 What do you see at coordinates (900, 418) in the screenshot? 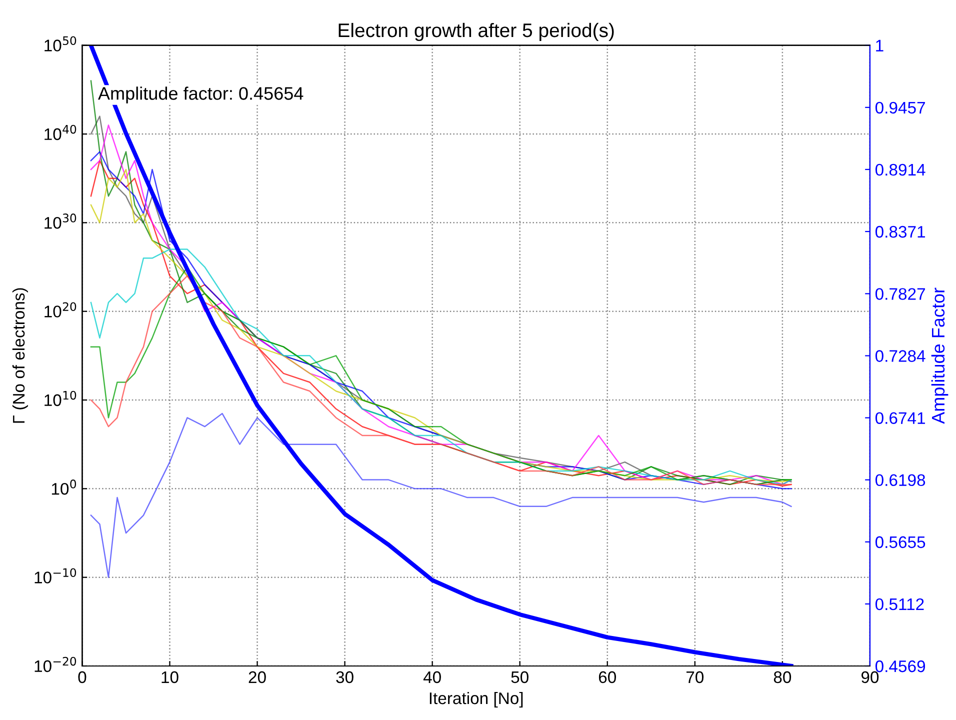
I see `y2-tick-label: 0.6741` at bounding box center [900, 418].